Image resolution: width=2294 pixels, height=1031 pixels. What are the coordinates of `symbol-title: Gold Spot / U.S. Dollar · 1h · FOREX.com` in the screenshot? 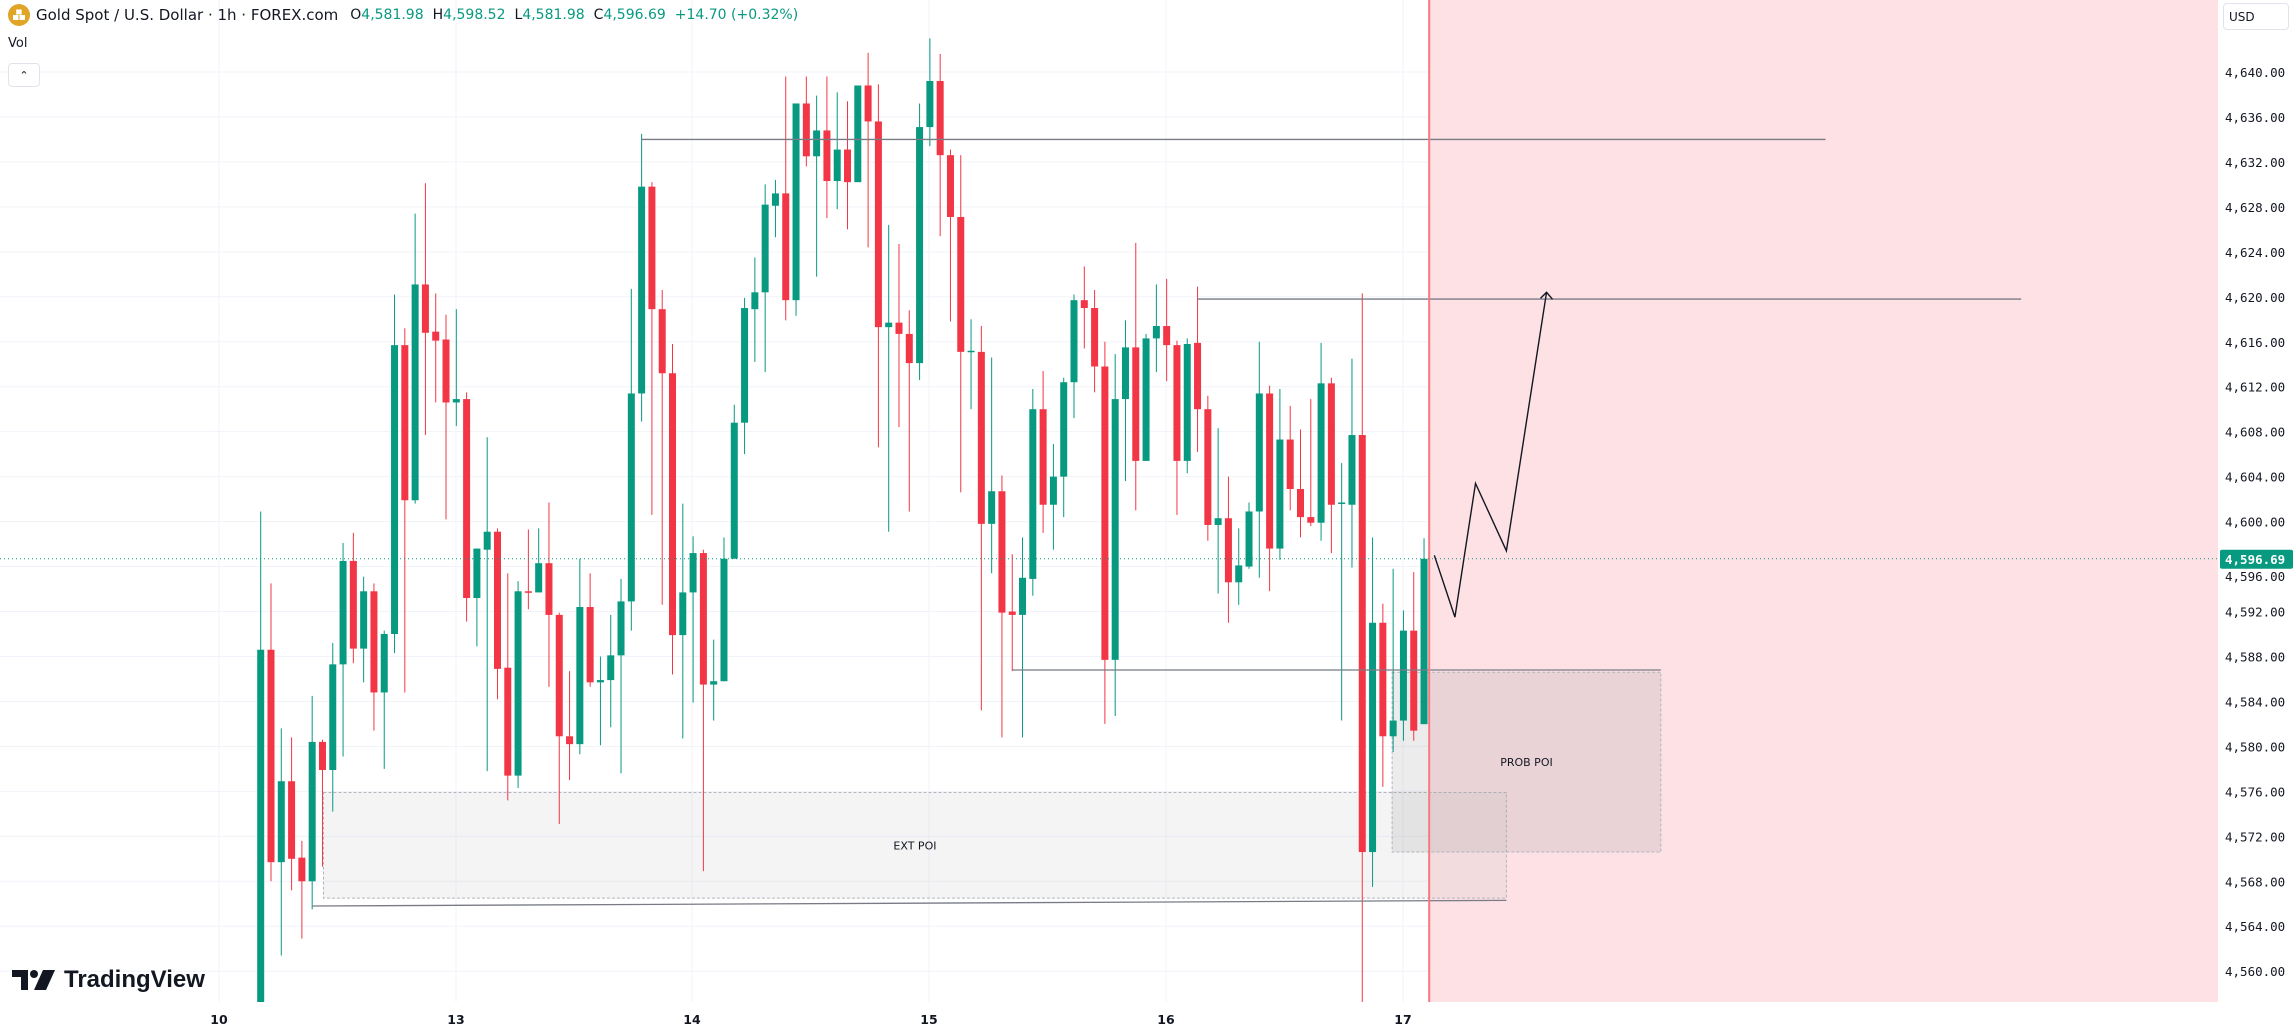 It's located at (187, 15).